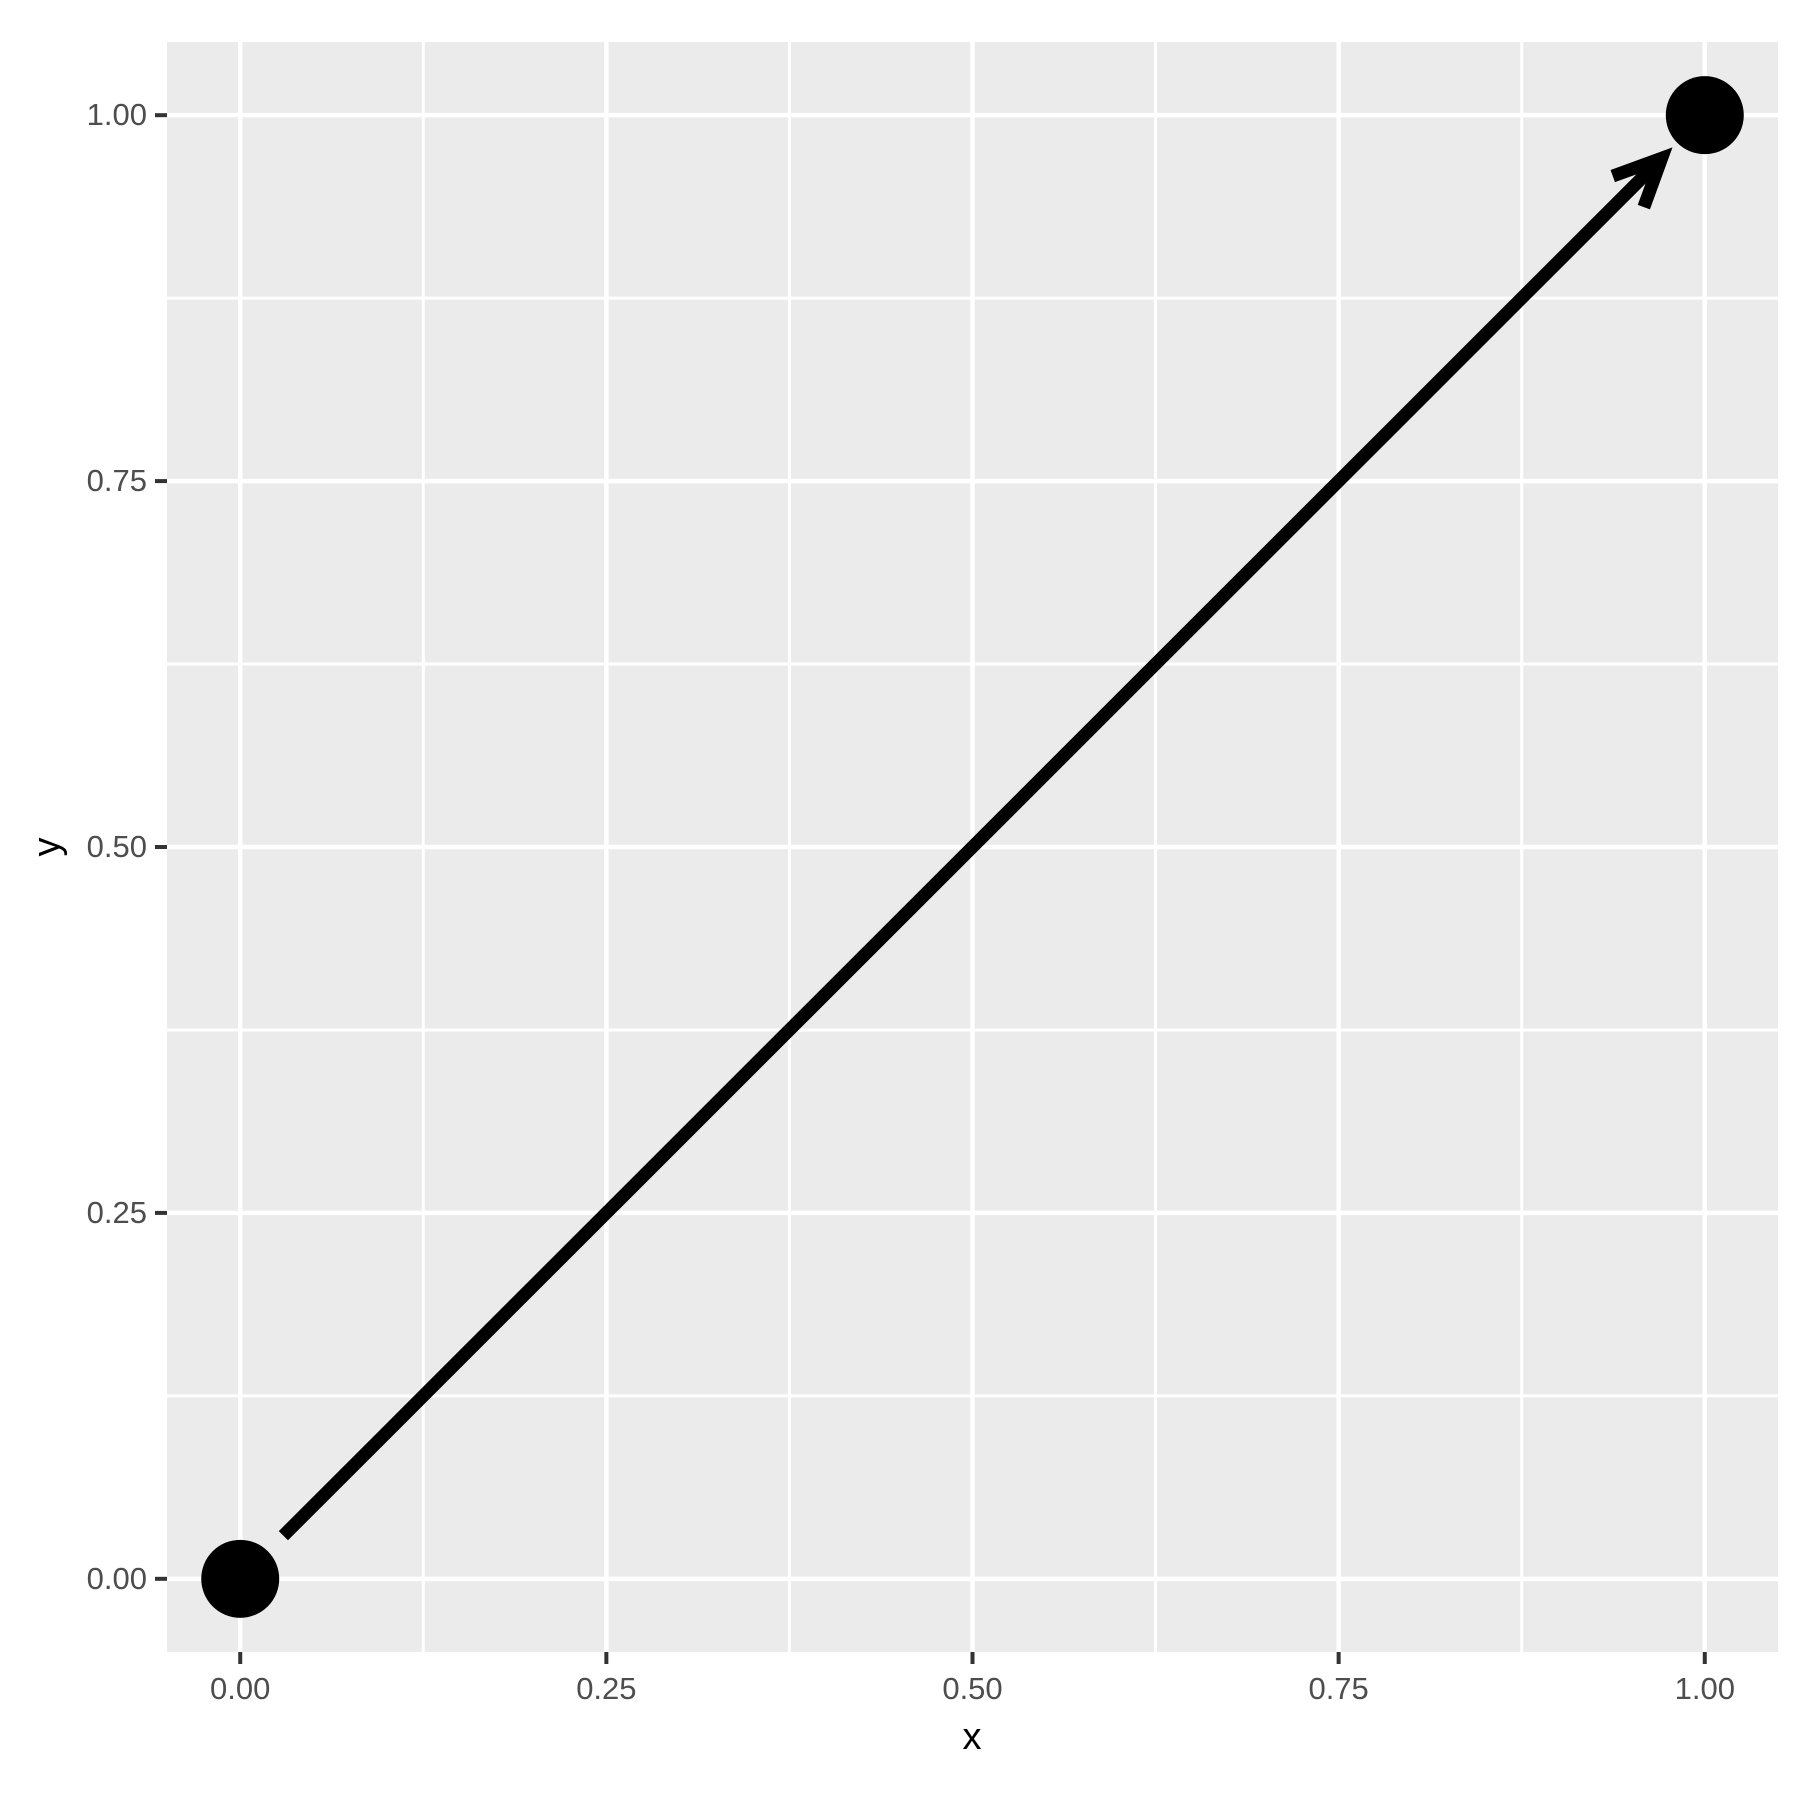  I want to click on x-tick-label: 0.50, so click(972, 1688).